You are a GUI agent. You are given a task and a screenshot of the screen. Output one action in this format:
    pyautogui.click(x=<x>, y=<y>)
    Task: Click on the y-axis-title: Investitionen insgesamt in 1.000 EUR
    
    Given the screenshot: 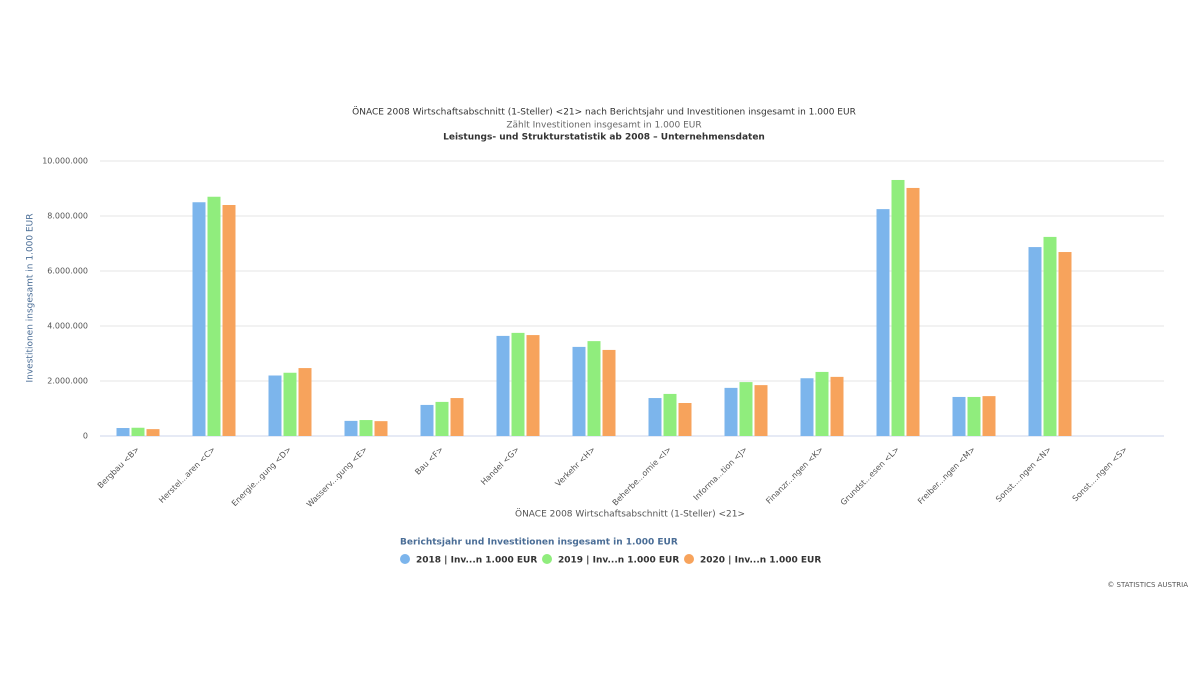 What is the action you would take?
    pyautogui.click(x=31, y=297)
    